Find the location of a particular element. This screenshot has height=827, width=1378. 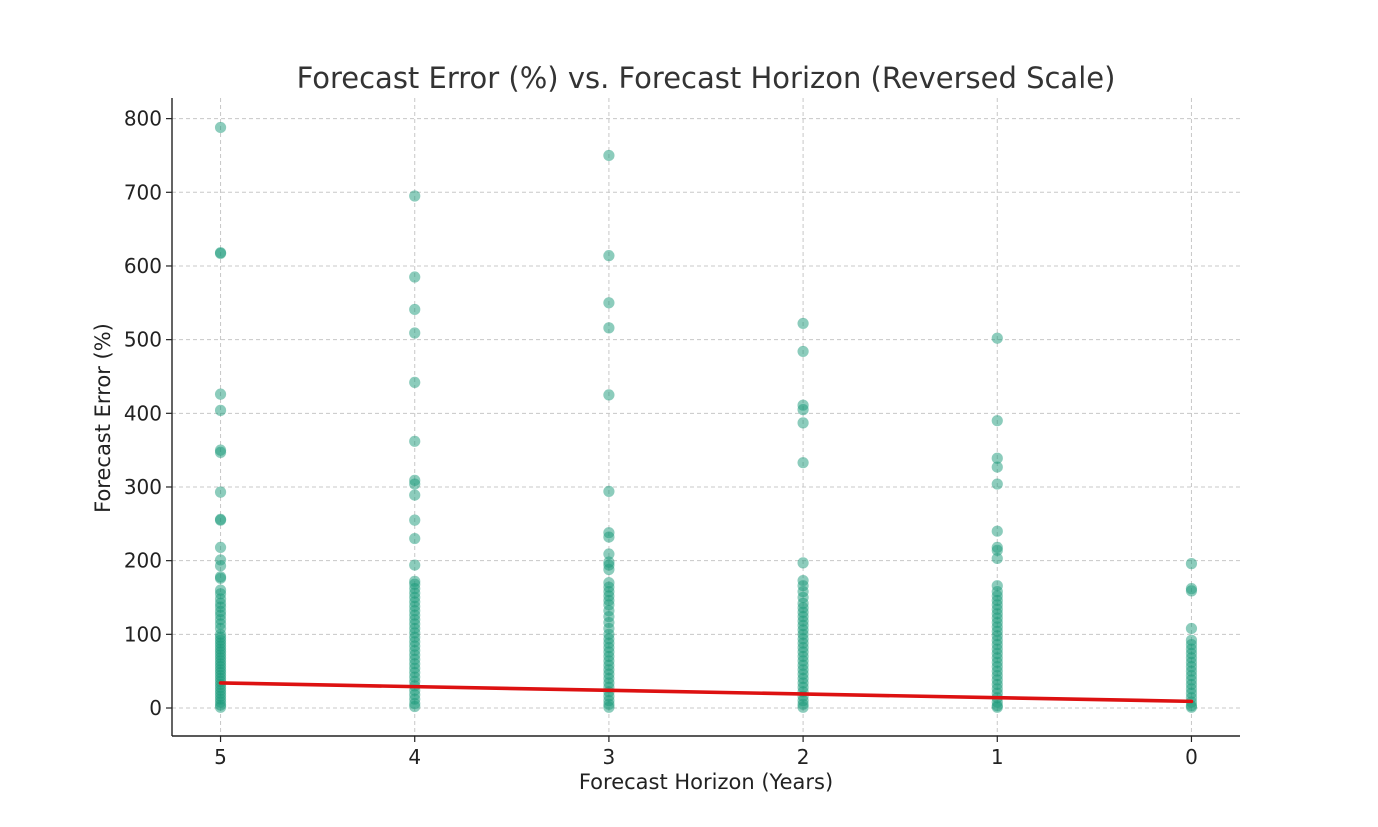

trend-line is located at coordinates (706, 692).